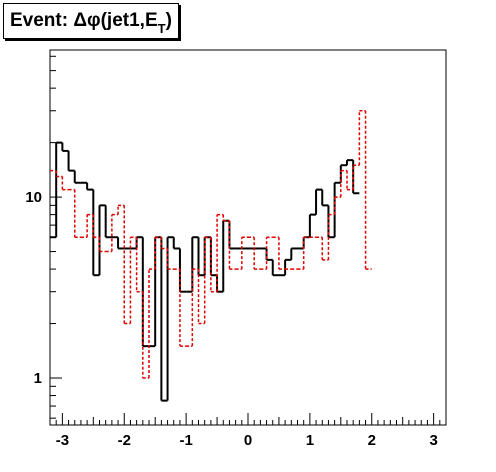 Image resolution: width=496 pixels, height=472 pixels. I want to click on x-tick-label: -2, so click(124, 440).